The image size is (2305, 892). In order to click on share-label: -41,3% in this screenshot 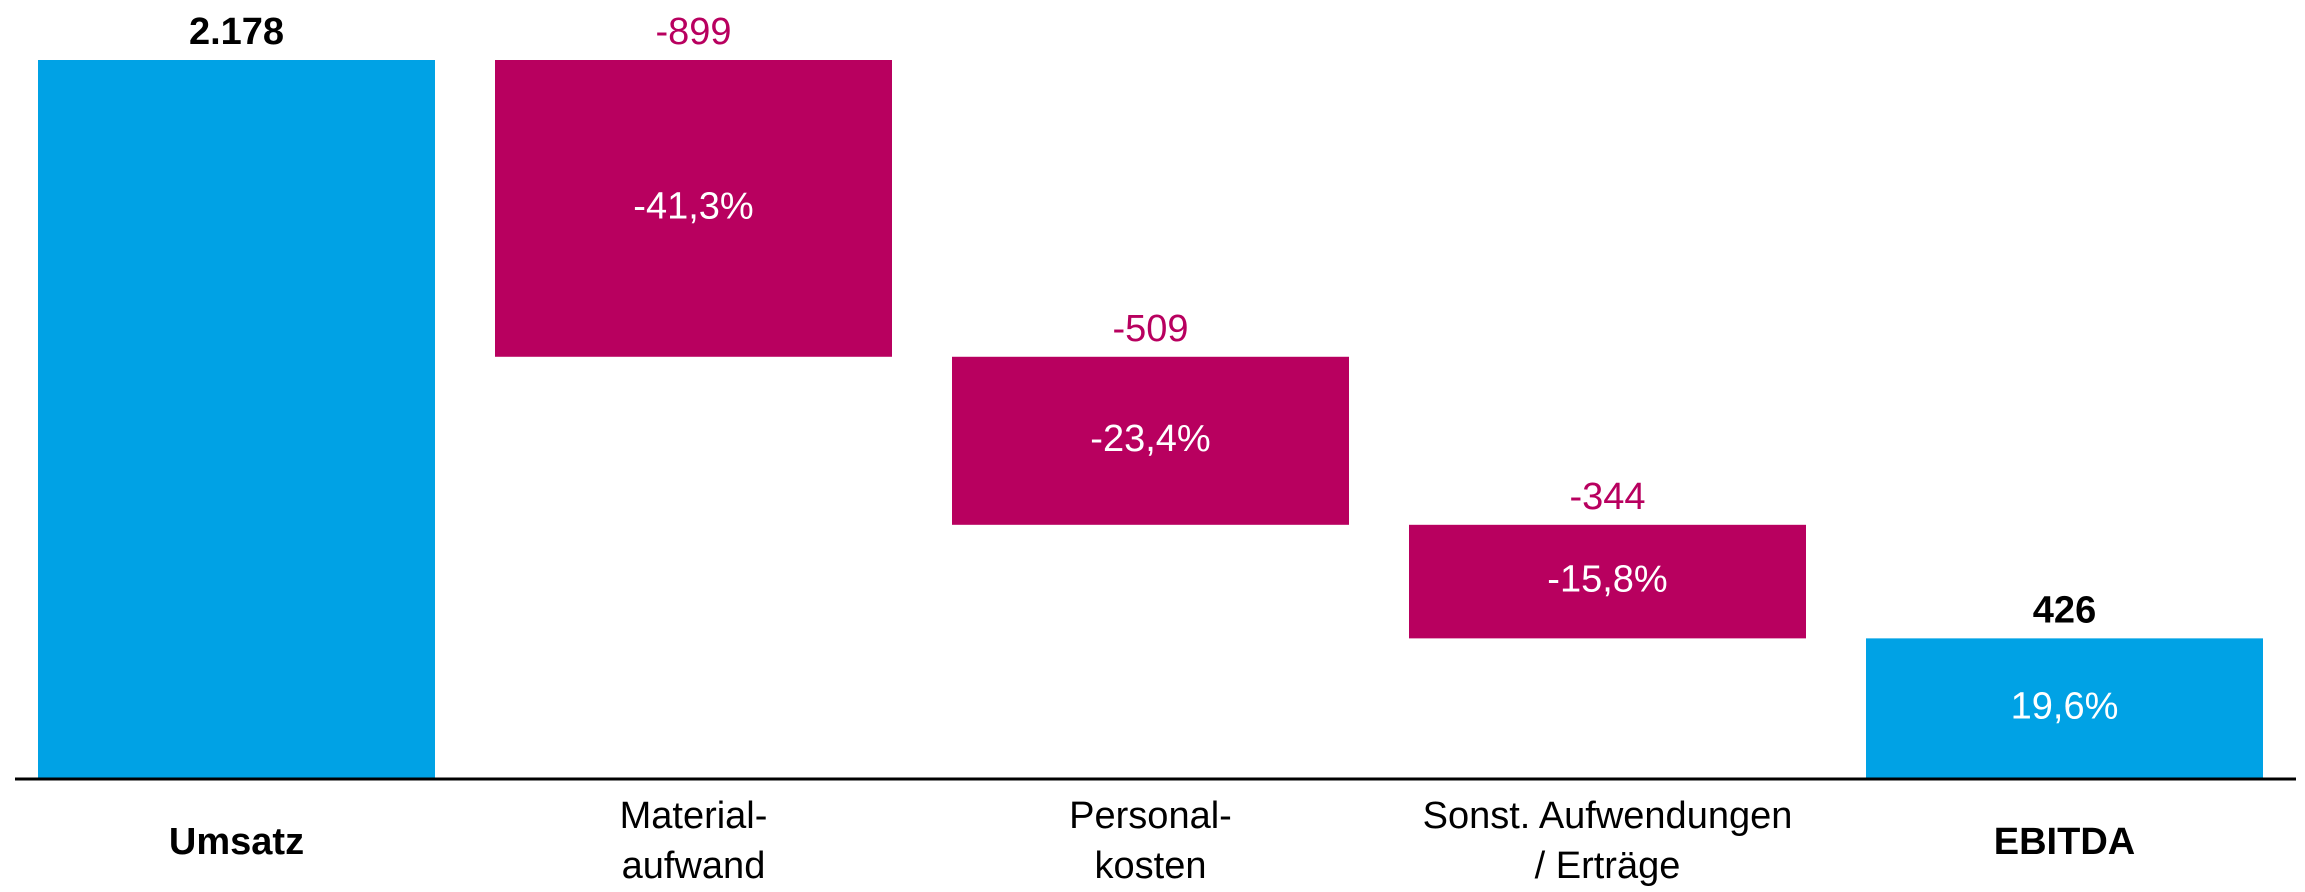, I will do `click(693, 206)`.